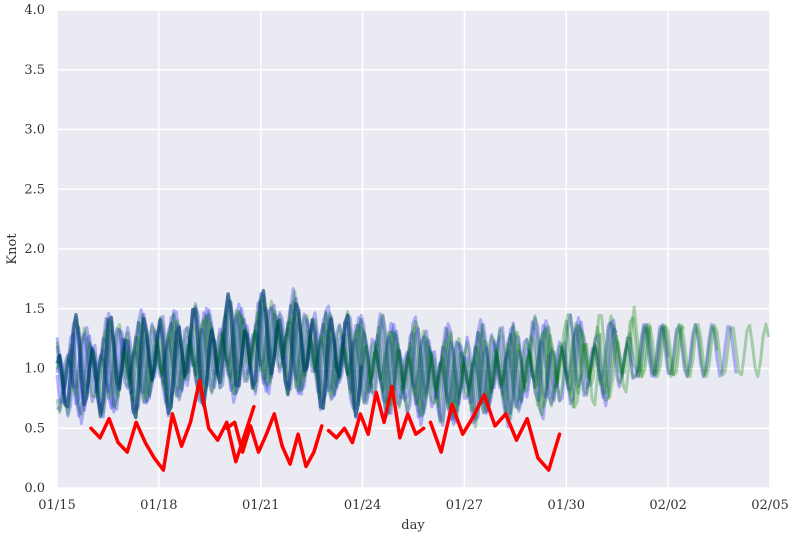 This screenshot has width=796, height=537. I want to click on observed-series, so click(325, 425).